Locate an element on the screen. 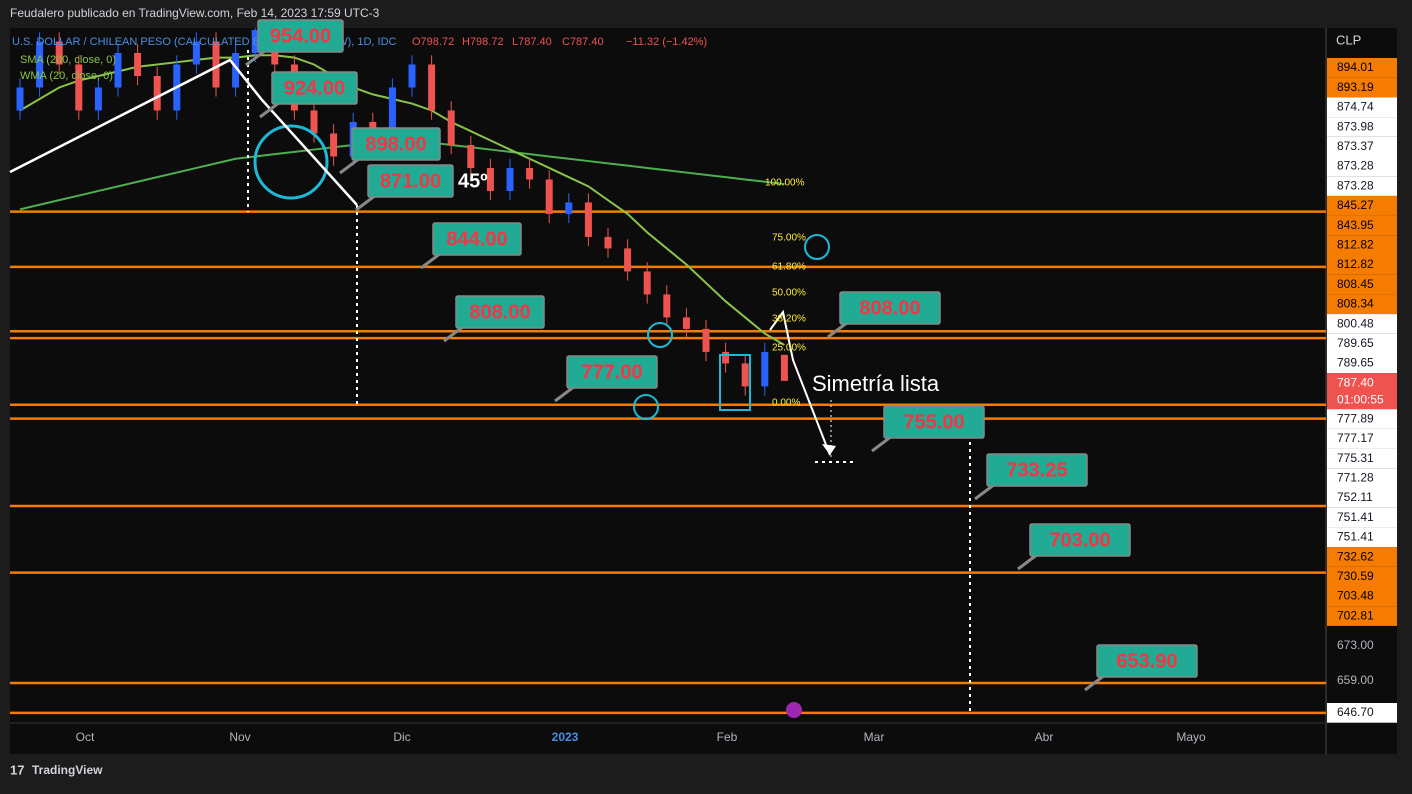  price-label: 703.48 is located at coordinates (1355, 596).